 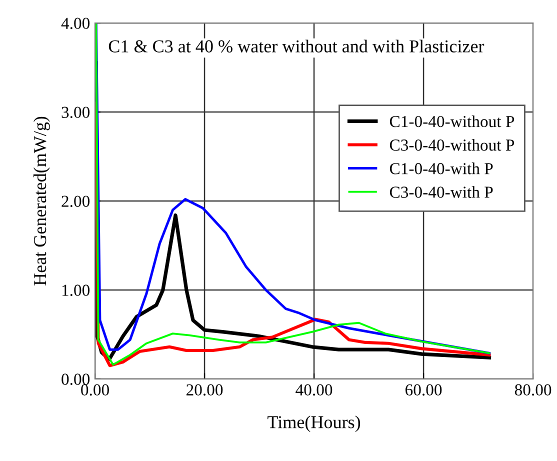 I want to click on y-tick-label: 3.00, so click(x=76, y=112).